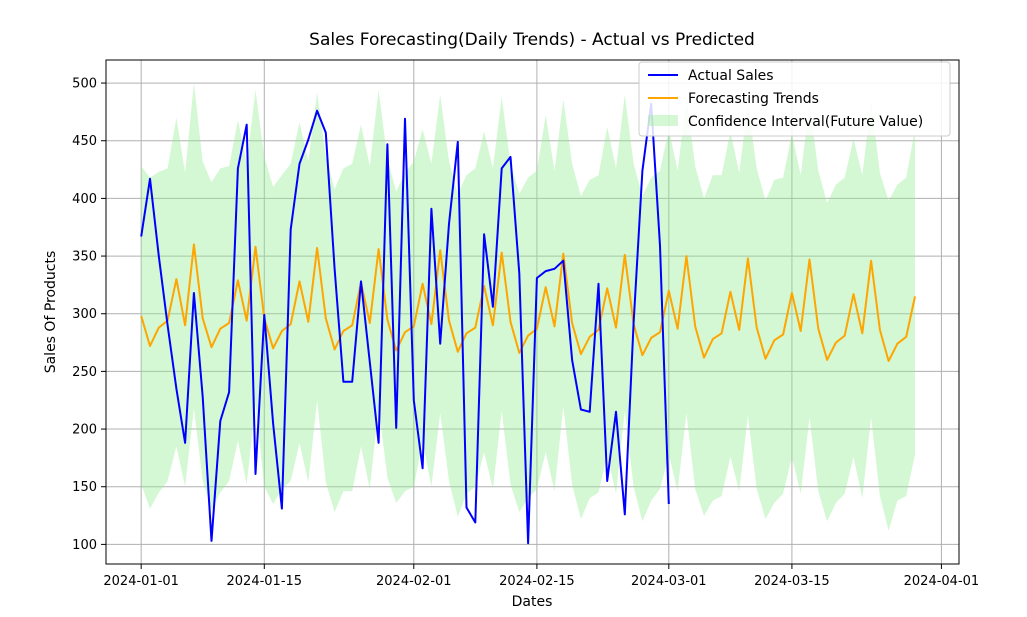 Image resolution: width=1027 pixels, height=617 pixels. What do you see at coordinates (669, 581) in the screenshot?
I see `x-tick-label: 2024-03-01` at bounding box center [669, 581].